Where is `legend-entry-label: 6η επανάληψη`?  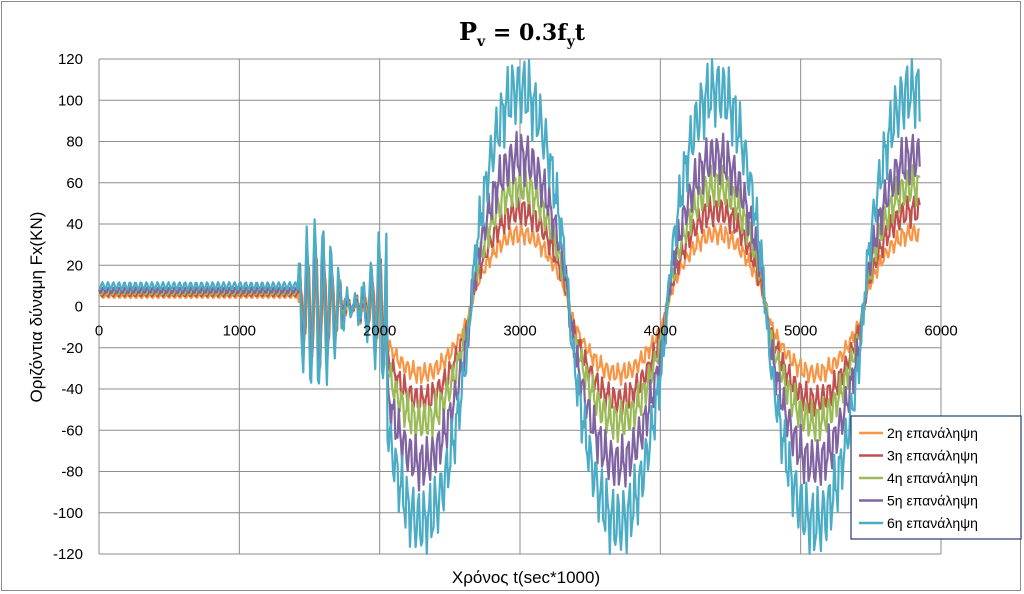
legend-entry-label: 6η επανάληψη is located at coordinates (932, 523).